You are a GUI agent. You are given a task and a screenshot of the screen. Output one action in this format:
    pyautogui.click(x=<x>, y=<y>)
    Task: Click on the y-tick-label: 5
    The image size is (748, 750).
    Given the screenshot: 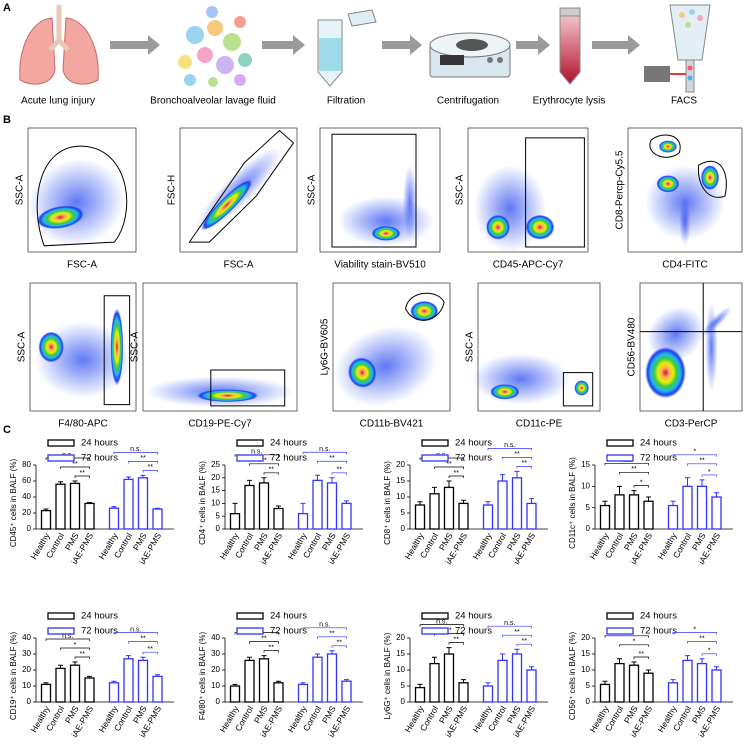 What is the action you would take?
    pyautogui.click(x=218, y=515)
    